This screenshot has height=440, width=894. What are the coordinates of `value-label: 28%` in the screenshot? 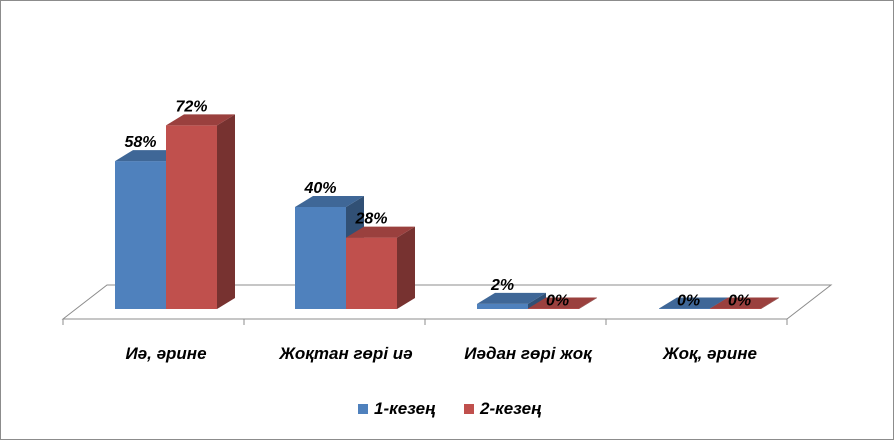 It's located at (370, 219).